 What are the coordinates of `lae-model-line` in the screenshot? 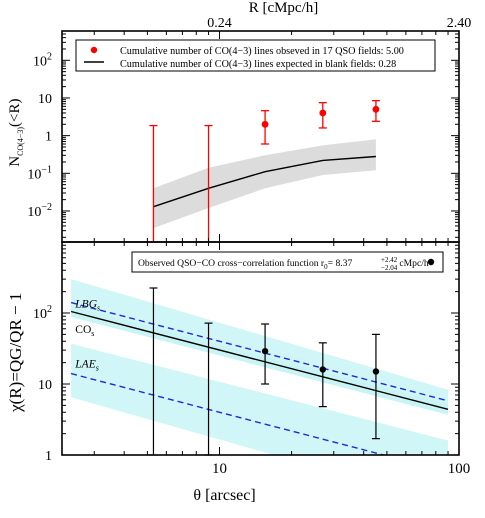 It's located at (228, 413).